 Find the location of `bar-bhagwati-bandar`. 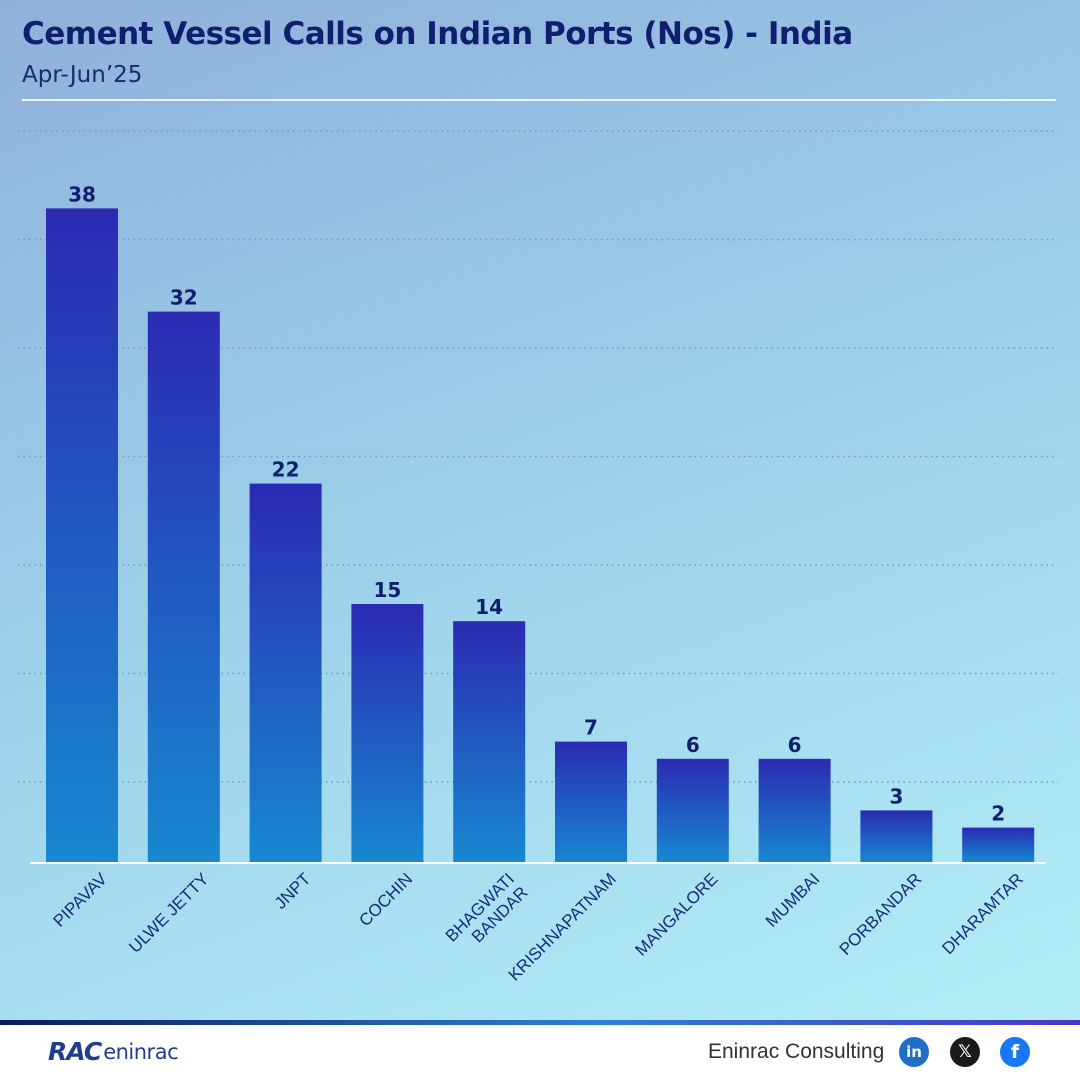

bar-bhagwati-bandar is located at coordinates (489, 741).